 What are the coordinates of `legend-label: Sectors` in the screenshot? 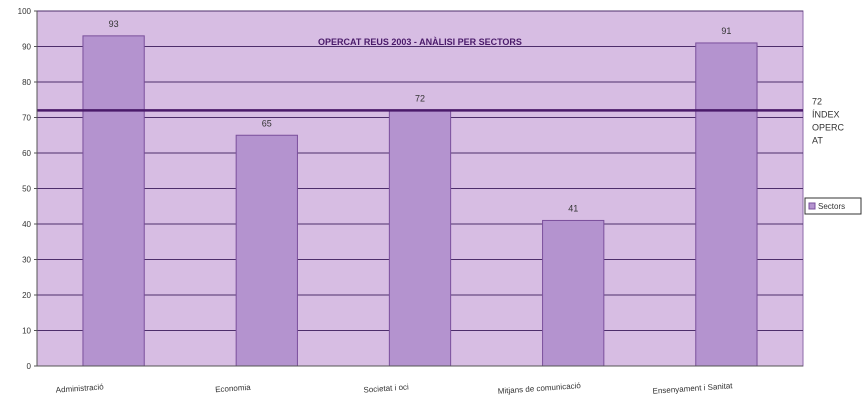 It's located at (831, 206).